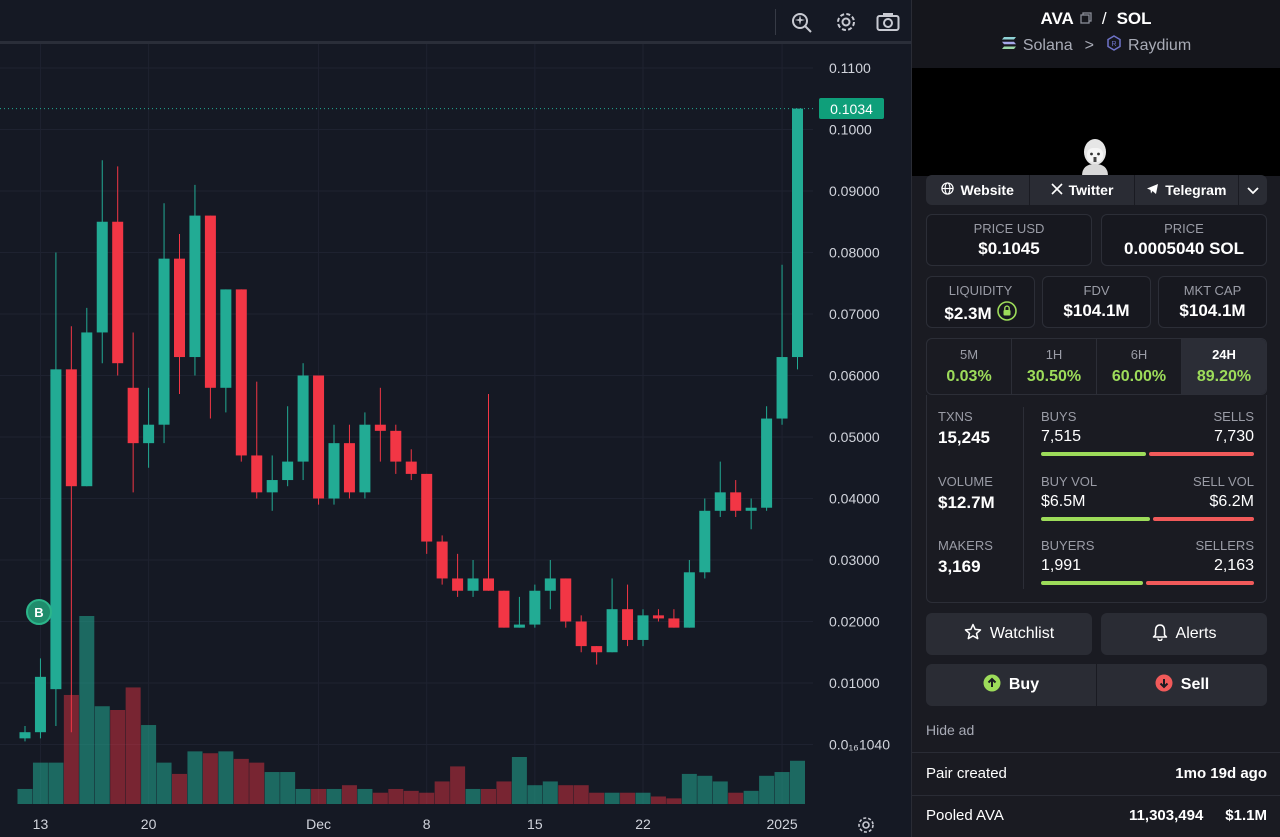  What do you see at coordinates (535, 824) in the screenshot?
I see `time-tick-label: 15` at bounding box center [535, 824].